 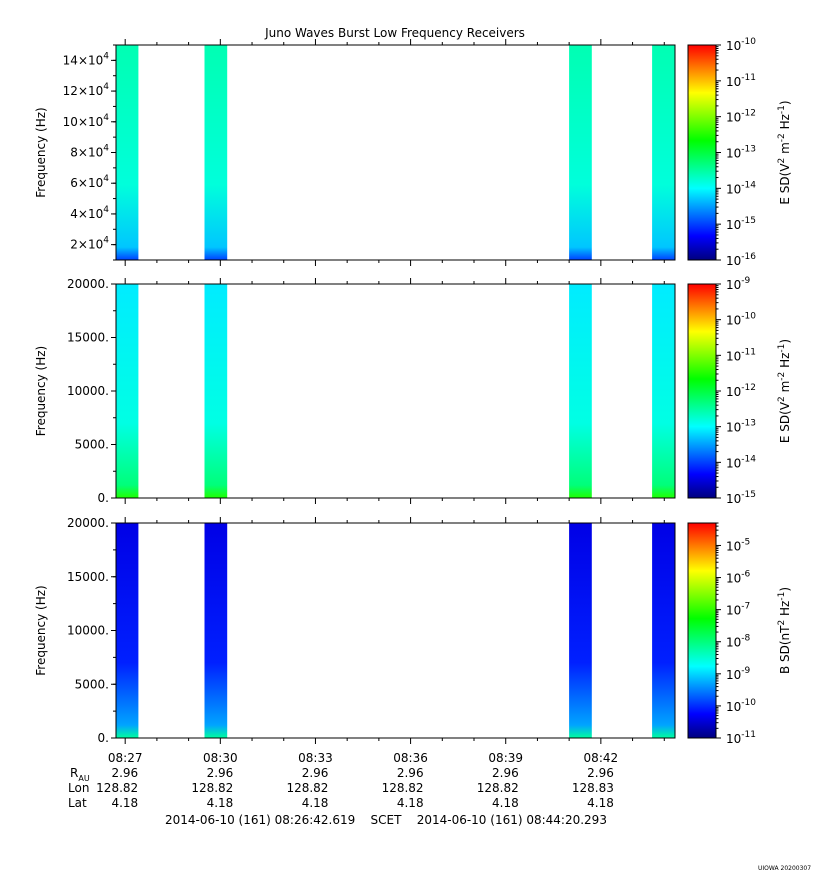 I want to click on colorbar-tick-exponent: -8, so click(x=745, y=639).